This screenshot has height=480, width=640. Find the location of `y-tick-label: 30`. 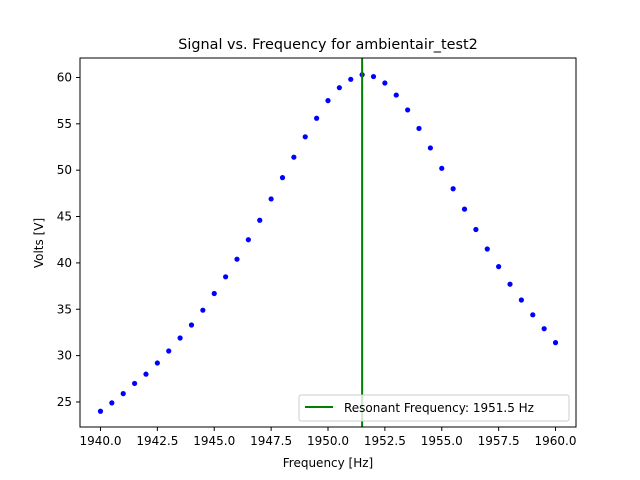

y-tick-label: 30 is located at coordinates (64, 356).